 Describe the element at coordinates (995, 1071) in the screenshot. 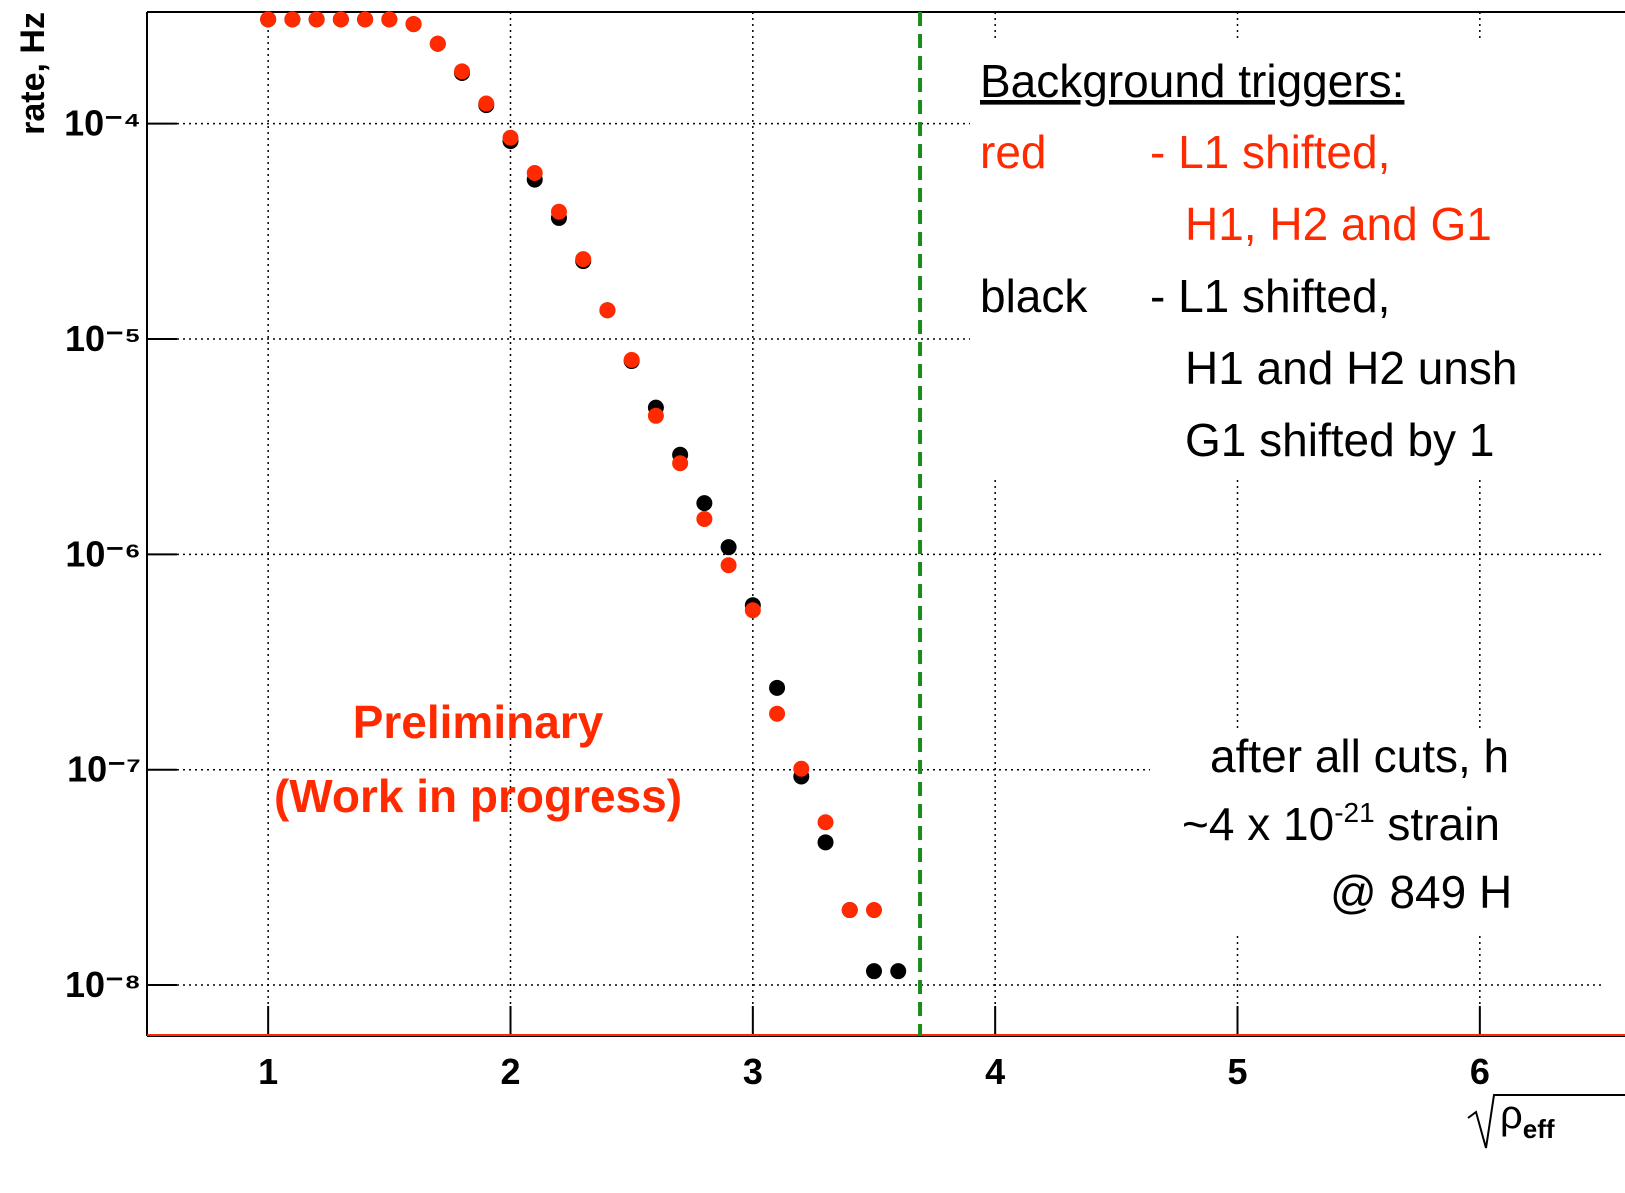

I see `x-tick-label: 4` at that location.